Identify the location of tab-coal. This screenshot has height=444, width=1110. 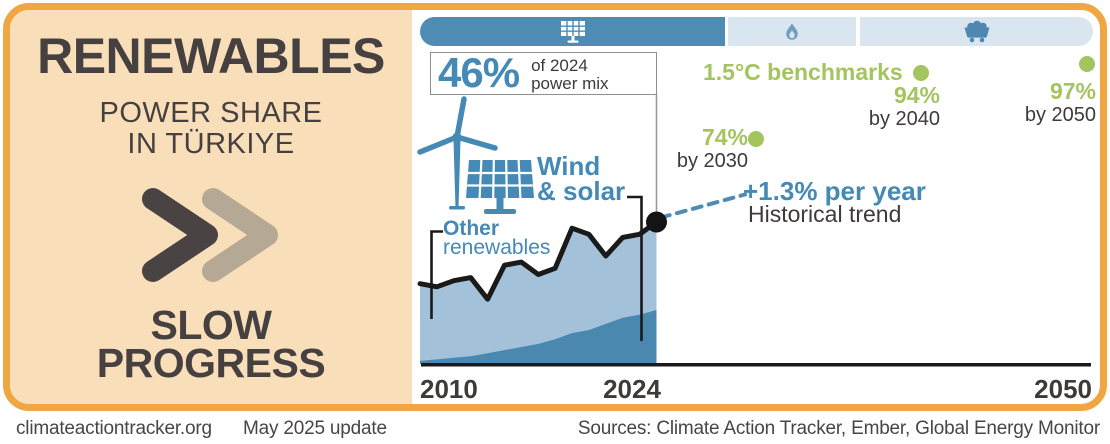
(976, 31).